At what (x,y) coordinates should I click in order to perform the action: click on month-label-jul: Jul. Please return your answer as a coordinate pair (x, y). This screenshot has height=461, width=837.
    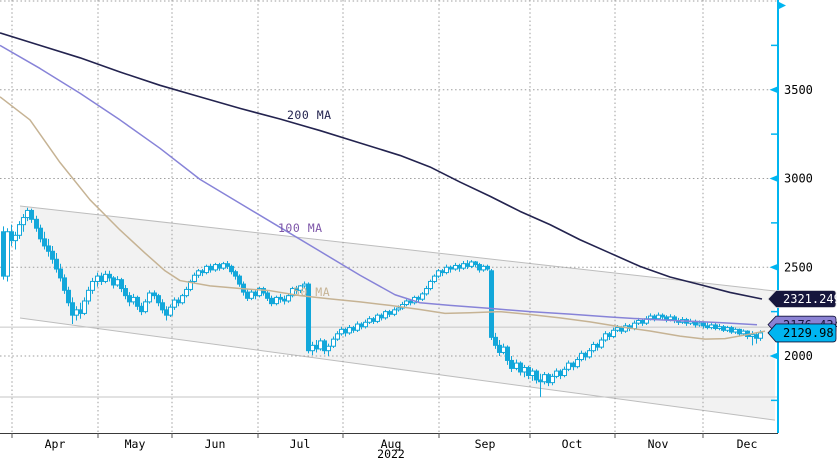
    Looking at the image, I should click on (300, 444).